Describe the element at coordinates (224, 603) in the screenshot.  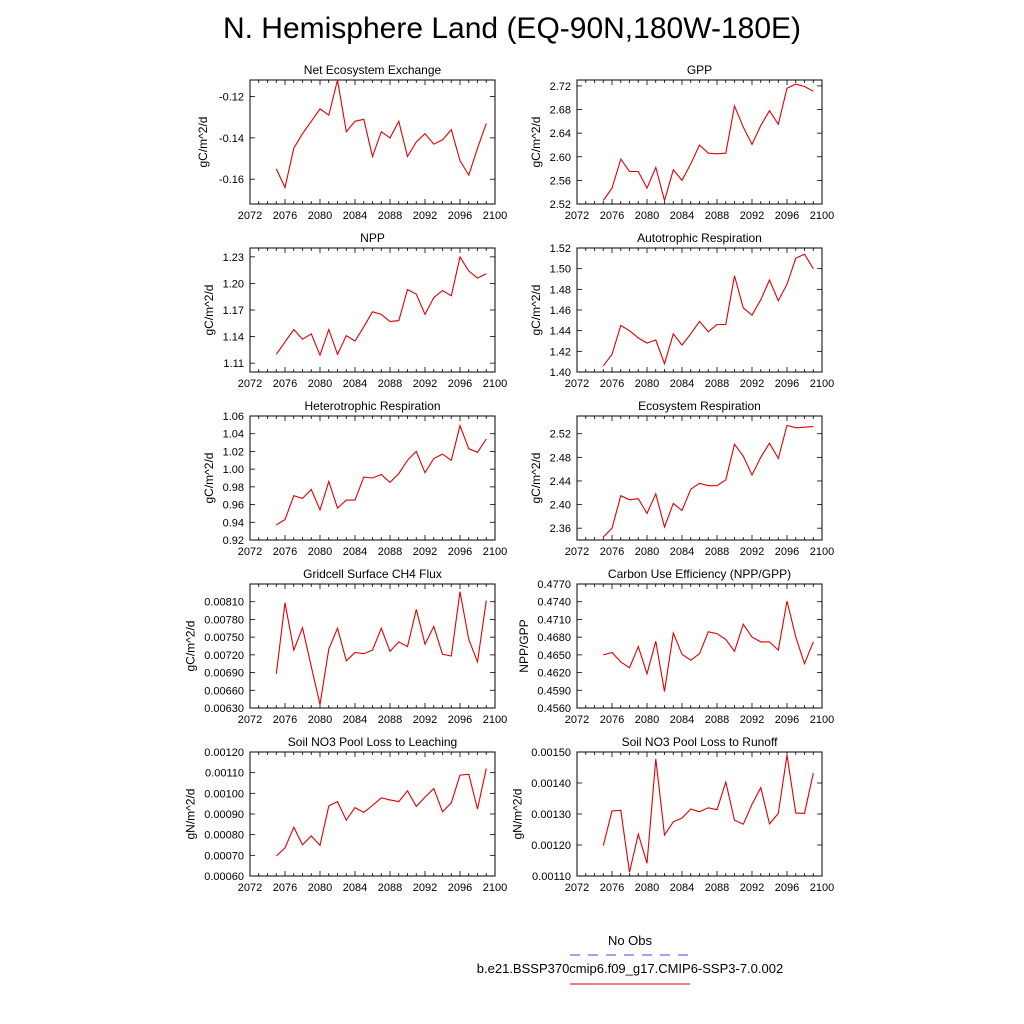
I see `y-tick-label: 0.00810` at that location.